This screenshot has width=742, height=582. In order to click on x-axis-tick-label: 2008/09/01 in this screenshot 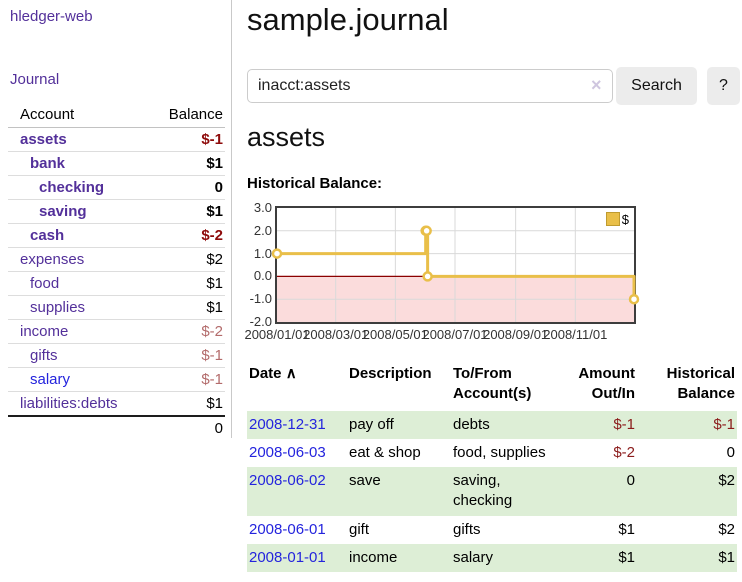, I will do `click(516, 334)`.